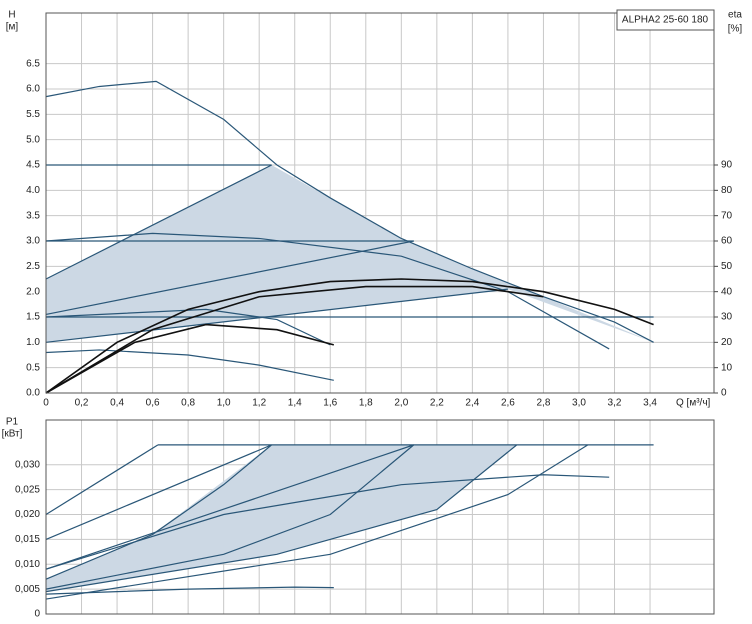 This screenshot has height=624, width=752. Describe the element at coordinates (27, 589) in the screenshot. I see `y-tick-label: 0,005` at that location.